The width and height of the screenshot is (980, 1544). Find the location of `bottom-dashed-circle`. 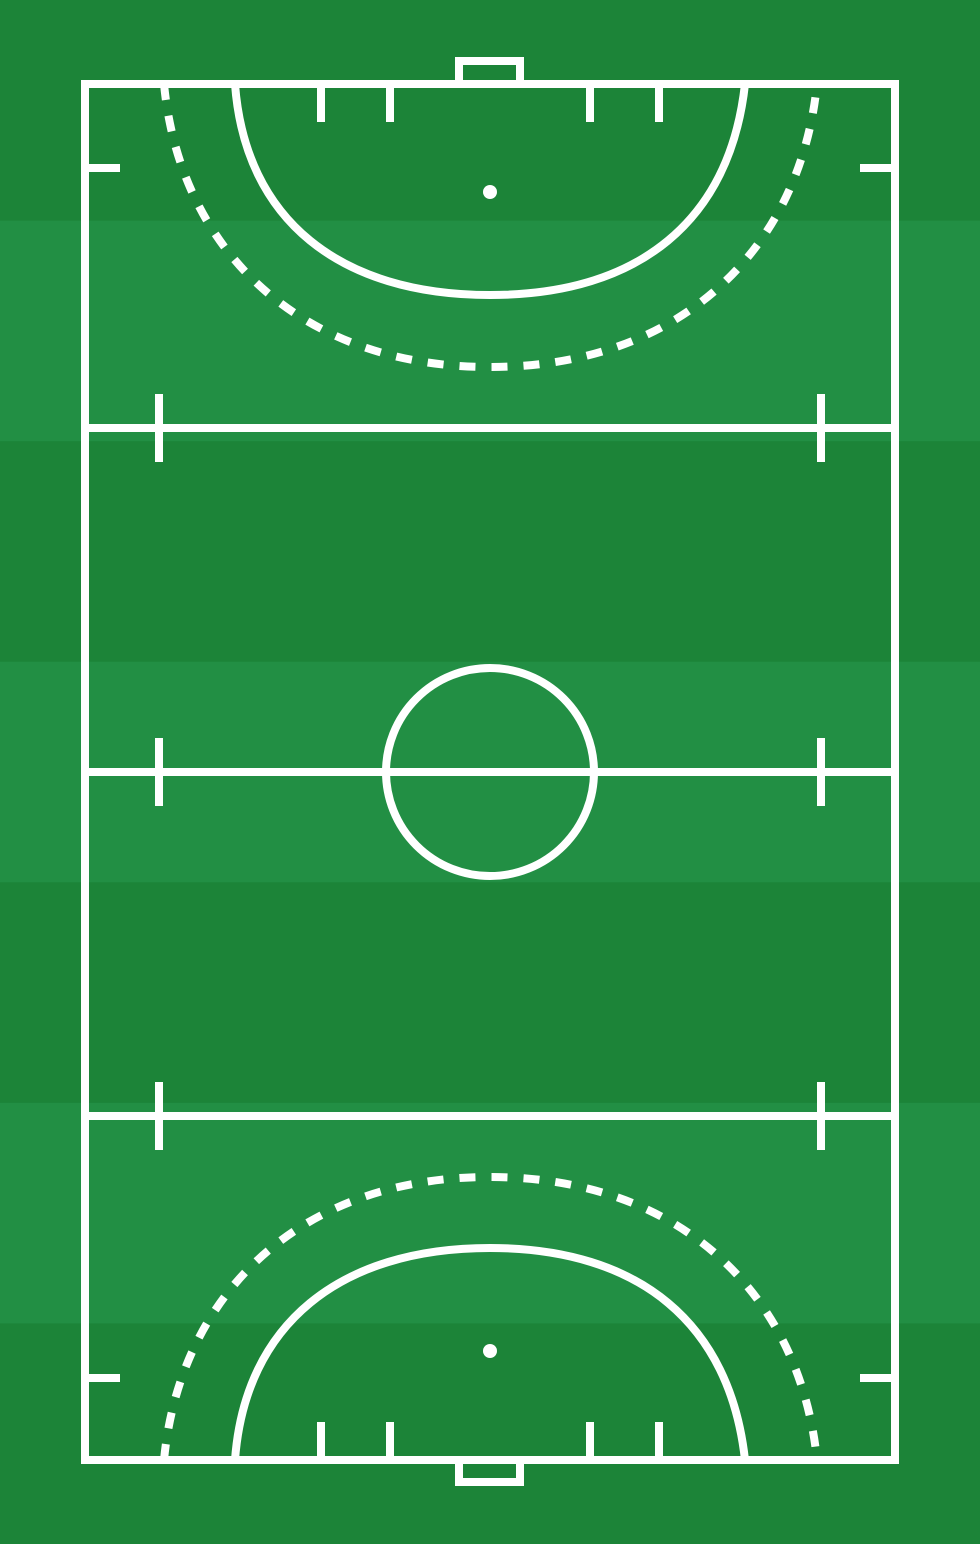

bottom-dashed-circle is located at coordinates (490, 1316).